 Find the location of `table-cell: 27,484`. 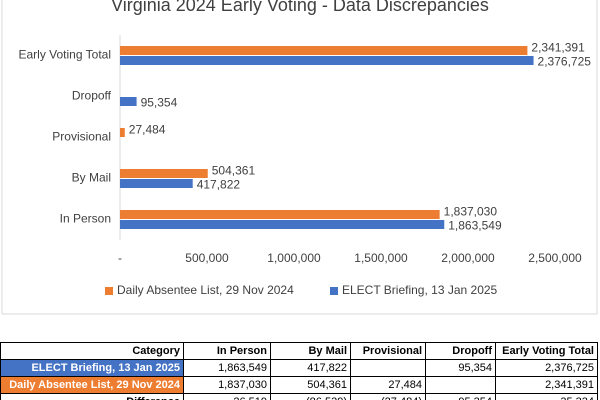

table-cell: 27,484 is located at coordinates (388, 385).